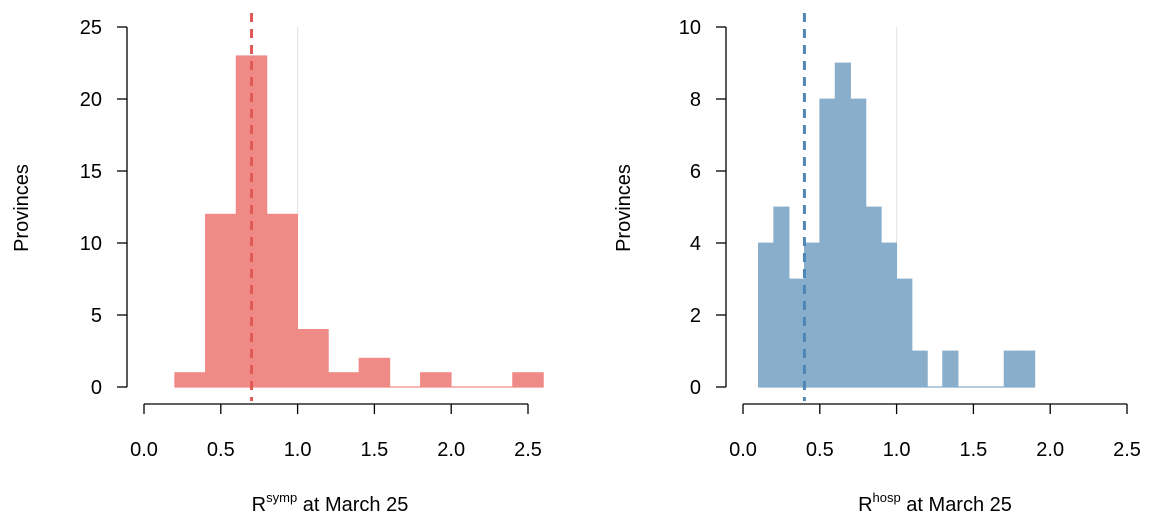 This screenshot has width=1152, height=530. Describe the element at coordinates (695, 172) in the screenshot. I see `y-tick-label: 6` at that location.